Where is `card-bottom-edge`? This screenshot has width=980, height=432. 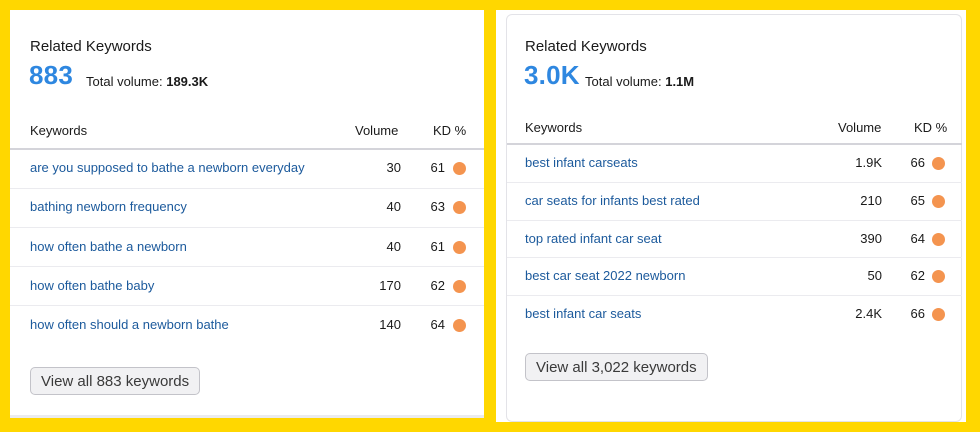
card-bottom-edge is located at coordinates (247, 416).